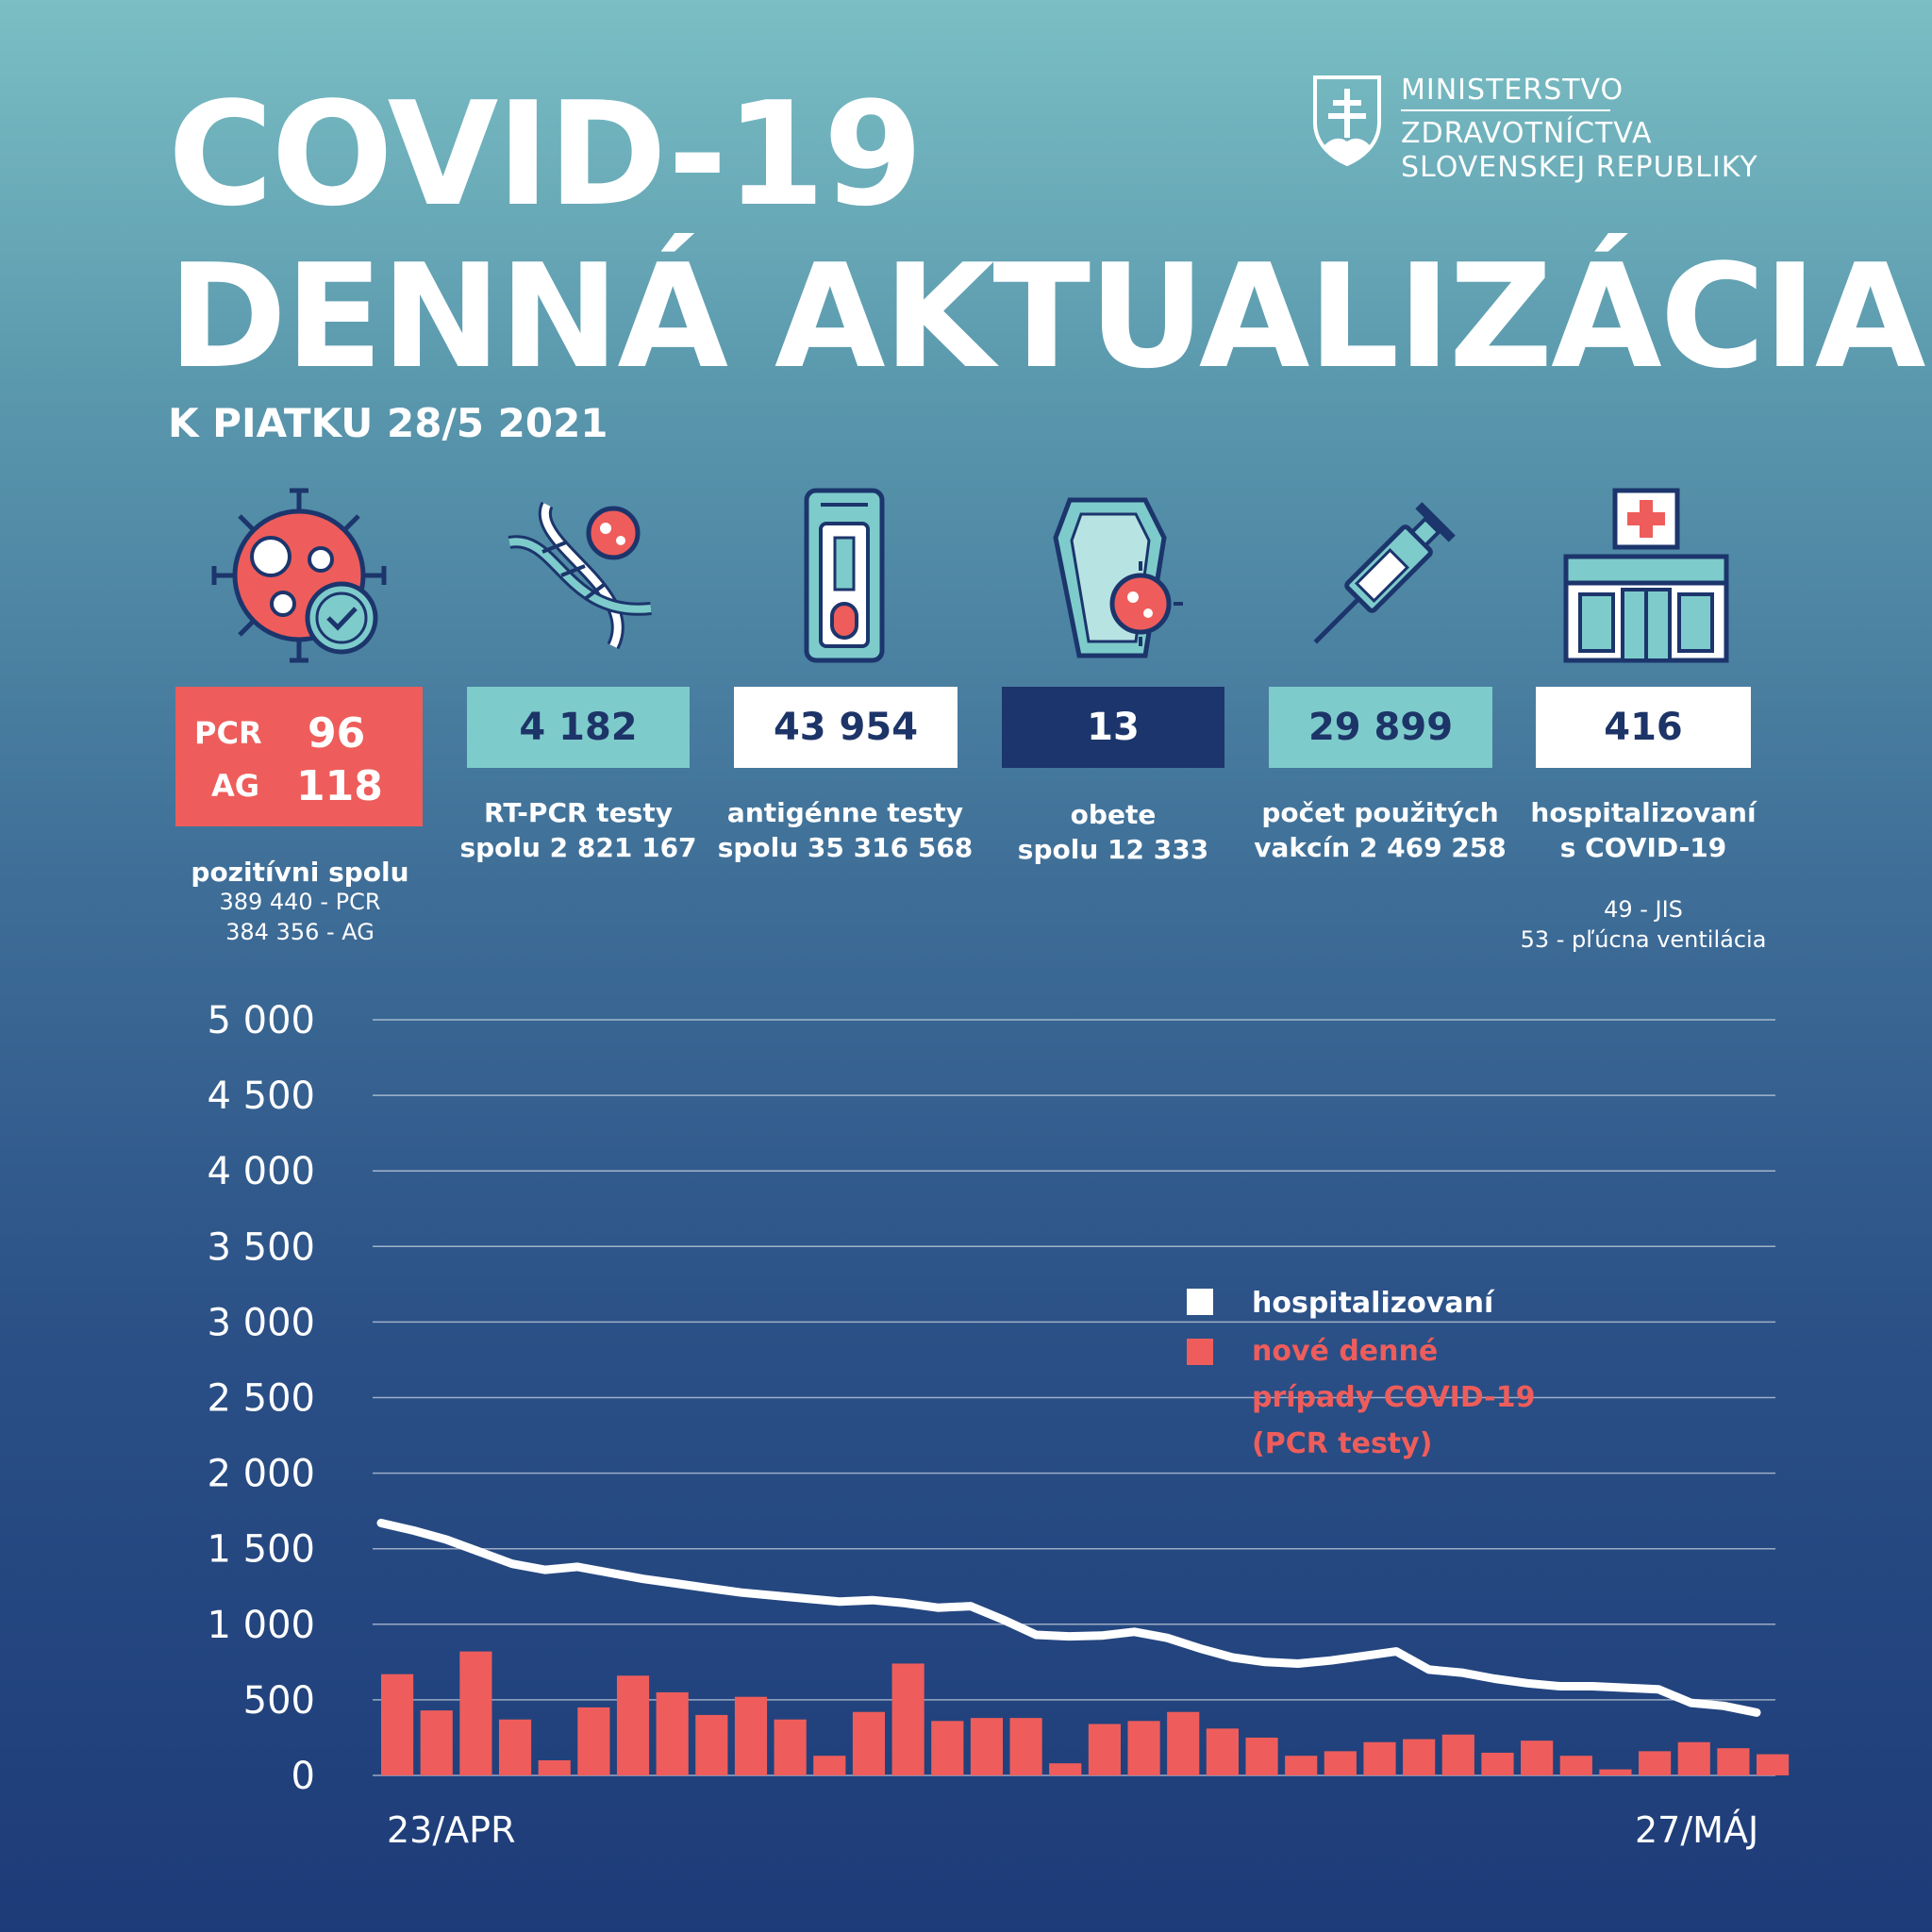 Image resolution: width=1932 pixels, height=1932 pixels. I want to click on legend-label-cases-1: nové denné, so click(1345, 1351).